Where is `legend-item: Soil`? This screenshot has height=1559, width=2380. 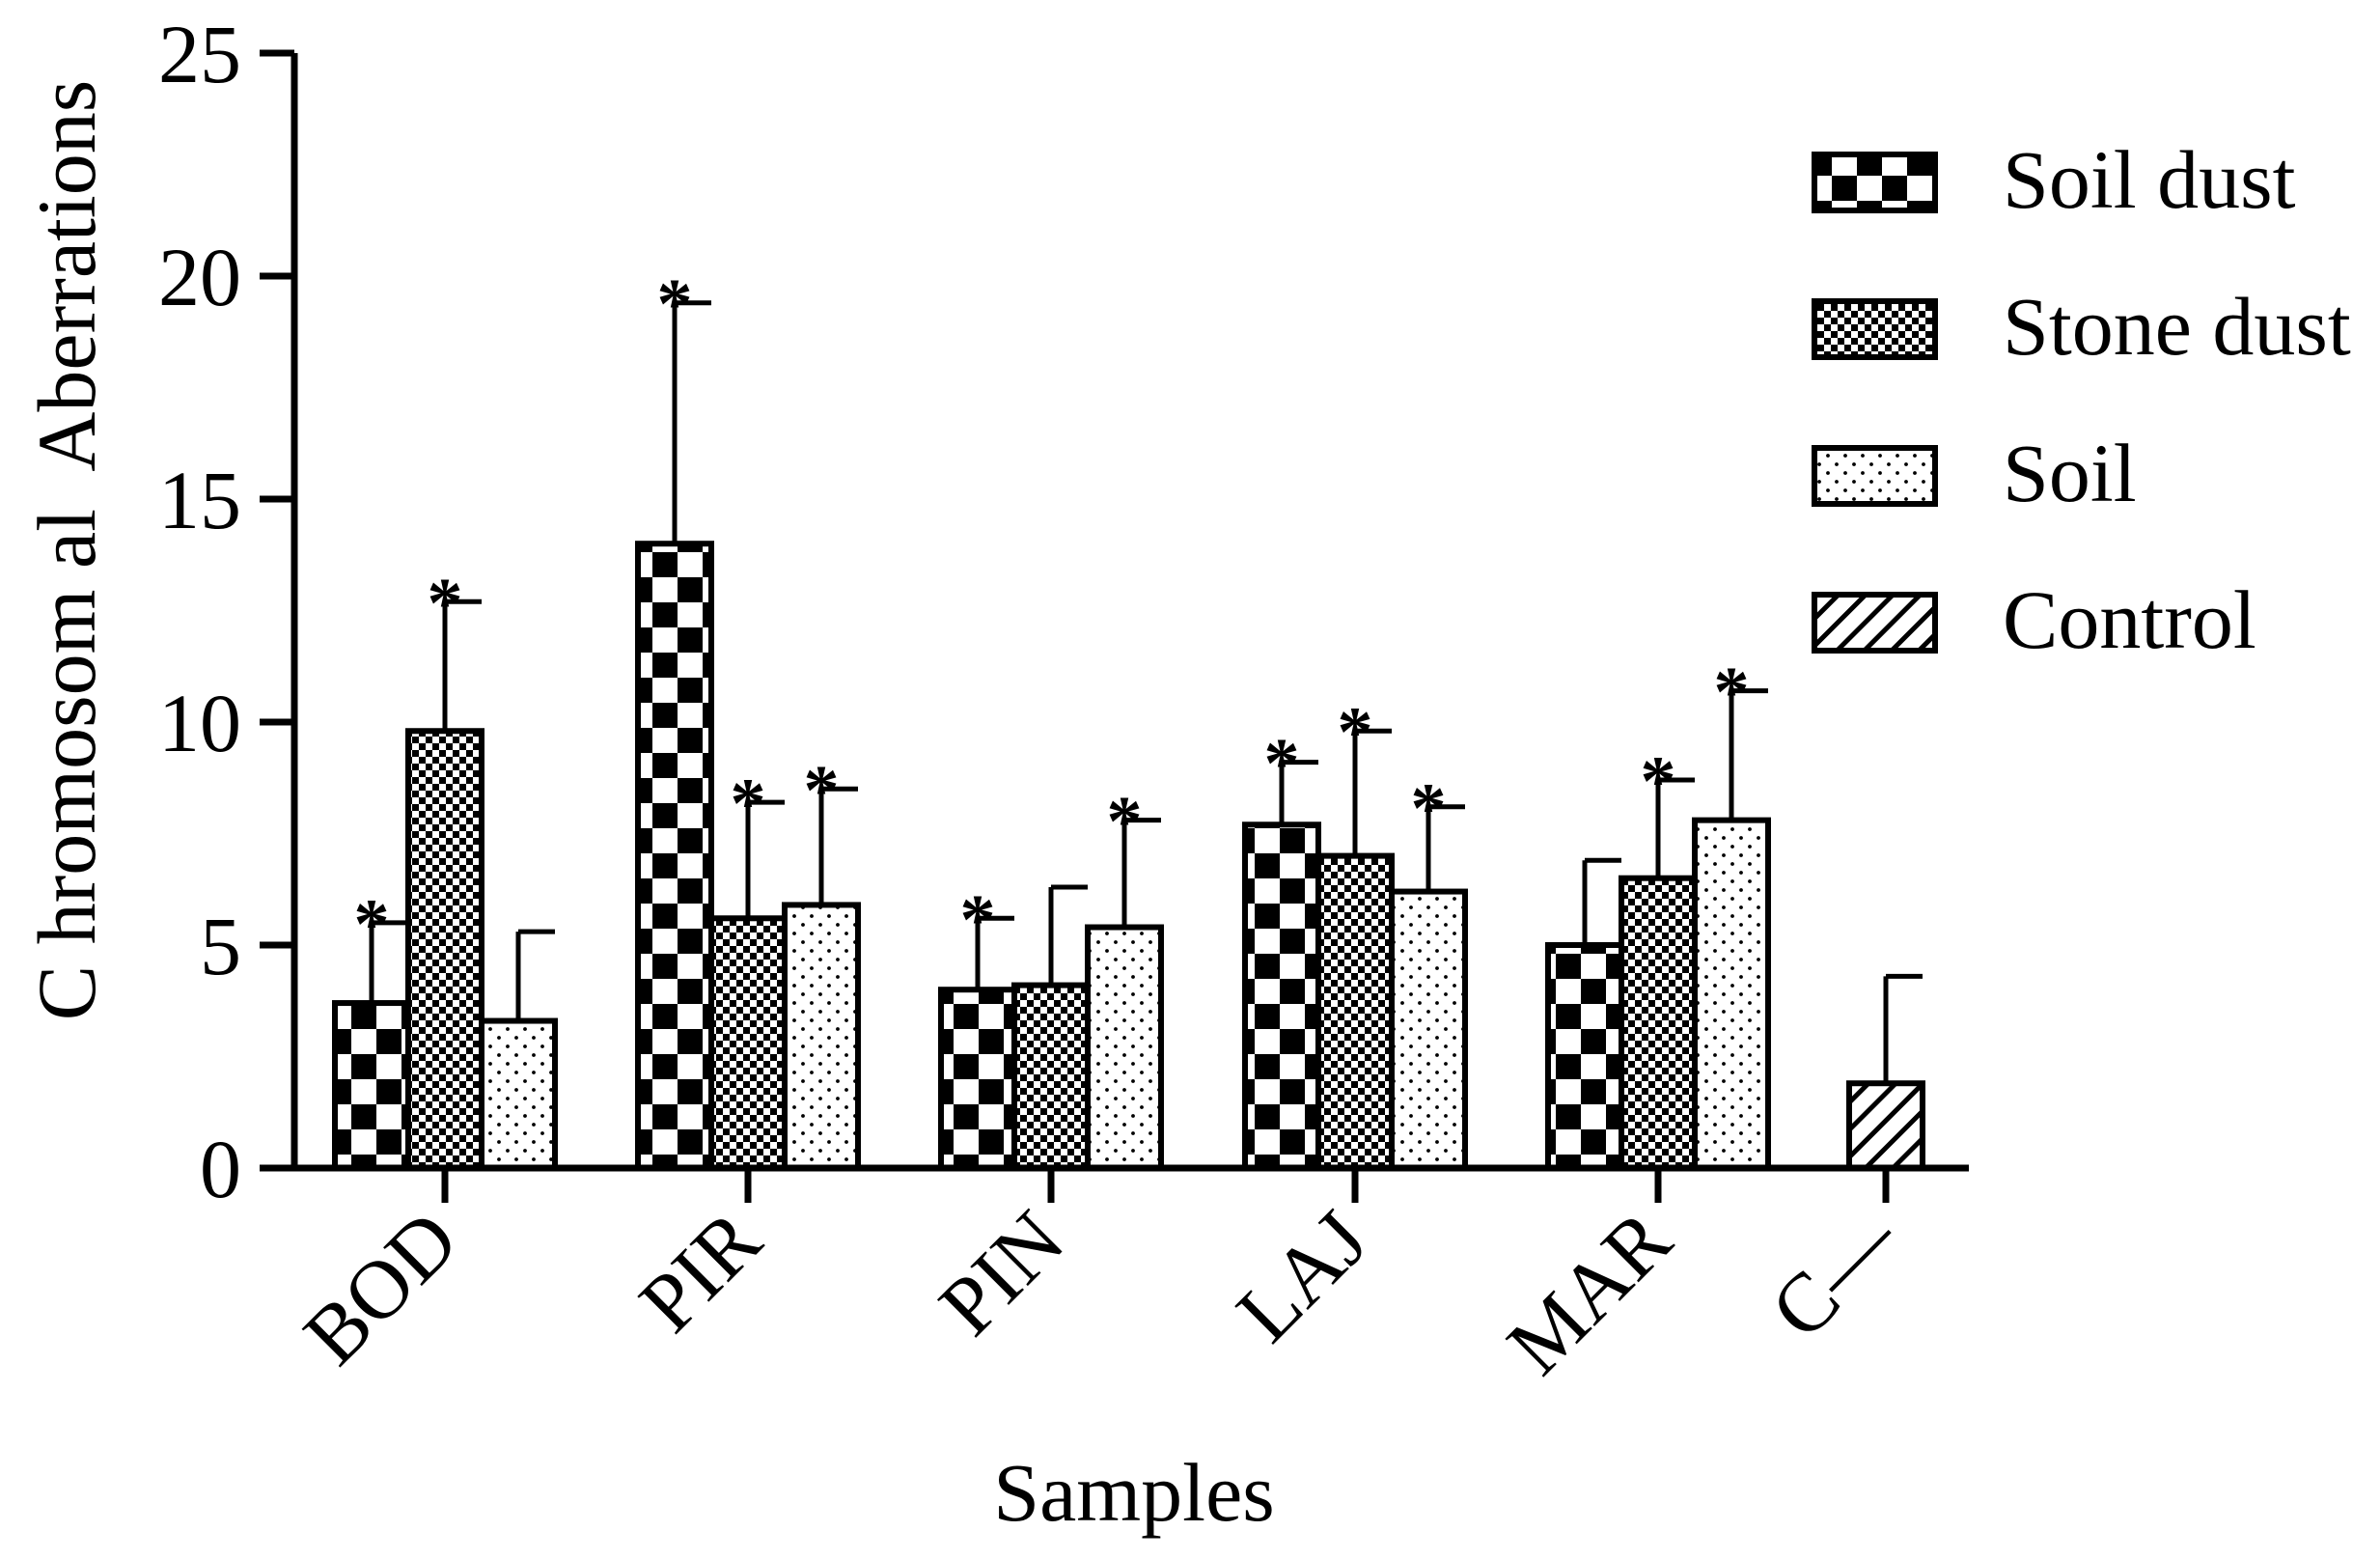
legend-item: Soil is located at coordinates (1975, 473).